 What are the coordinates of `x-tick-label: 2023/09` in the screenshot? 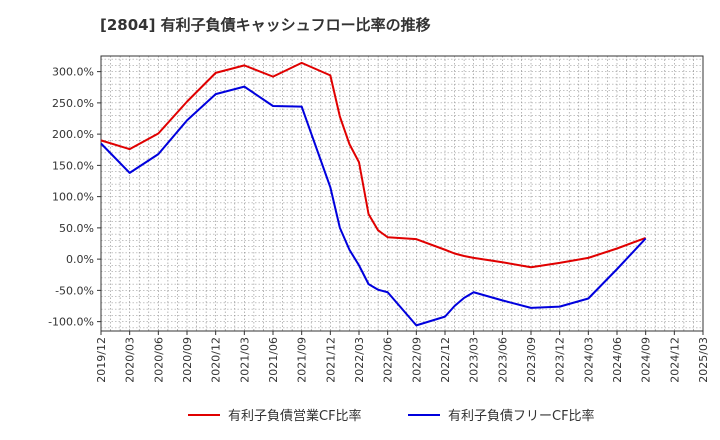 It's located at (531, 360).